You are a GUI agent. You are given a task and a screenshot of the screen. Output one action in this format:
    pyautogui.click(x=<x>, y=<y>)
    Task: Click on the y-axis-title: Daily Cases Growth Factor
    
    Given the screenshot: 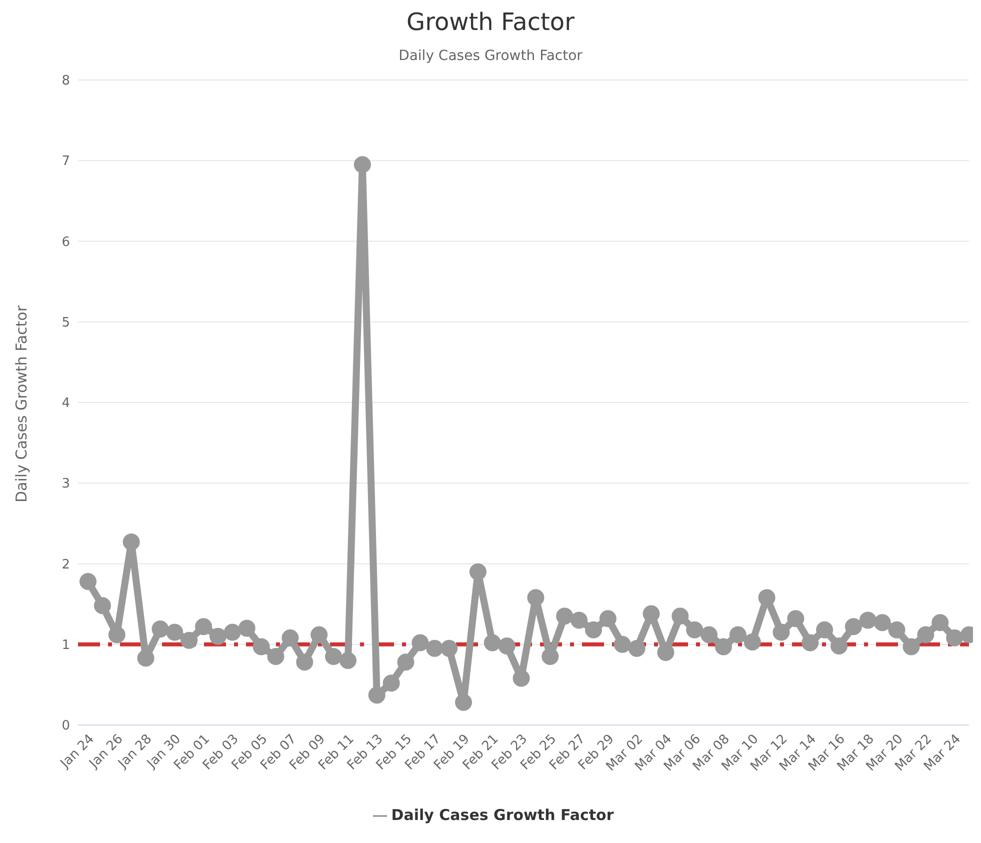 What is the action you would take?
    pyautogui.click(x=21, y=403)
    